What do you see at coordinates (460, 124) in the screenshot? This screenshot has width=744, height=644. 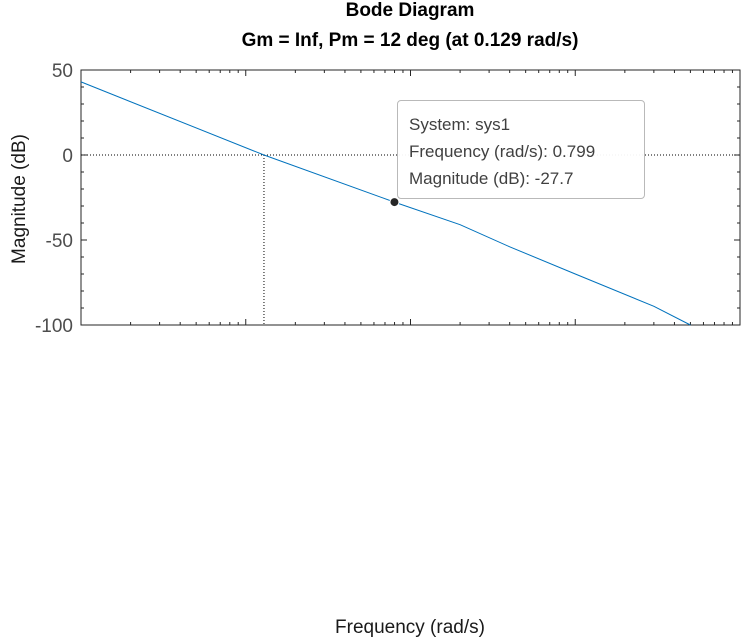 I see `datatip-system: System: sys1` at bounding box center [460, 124].